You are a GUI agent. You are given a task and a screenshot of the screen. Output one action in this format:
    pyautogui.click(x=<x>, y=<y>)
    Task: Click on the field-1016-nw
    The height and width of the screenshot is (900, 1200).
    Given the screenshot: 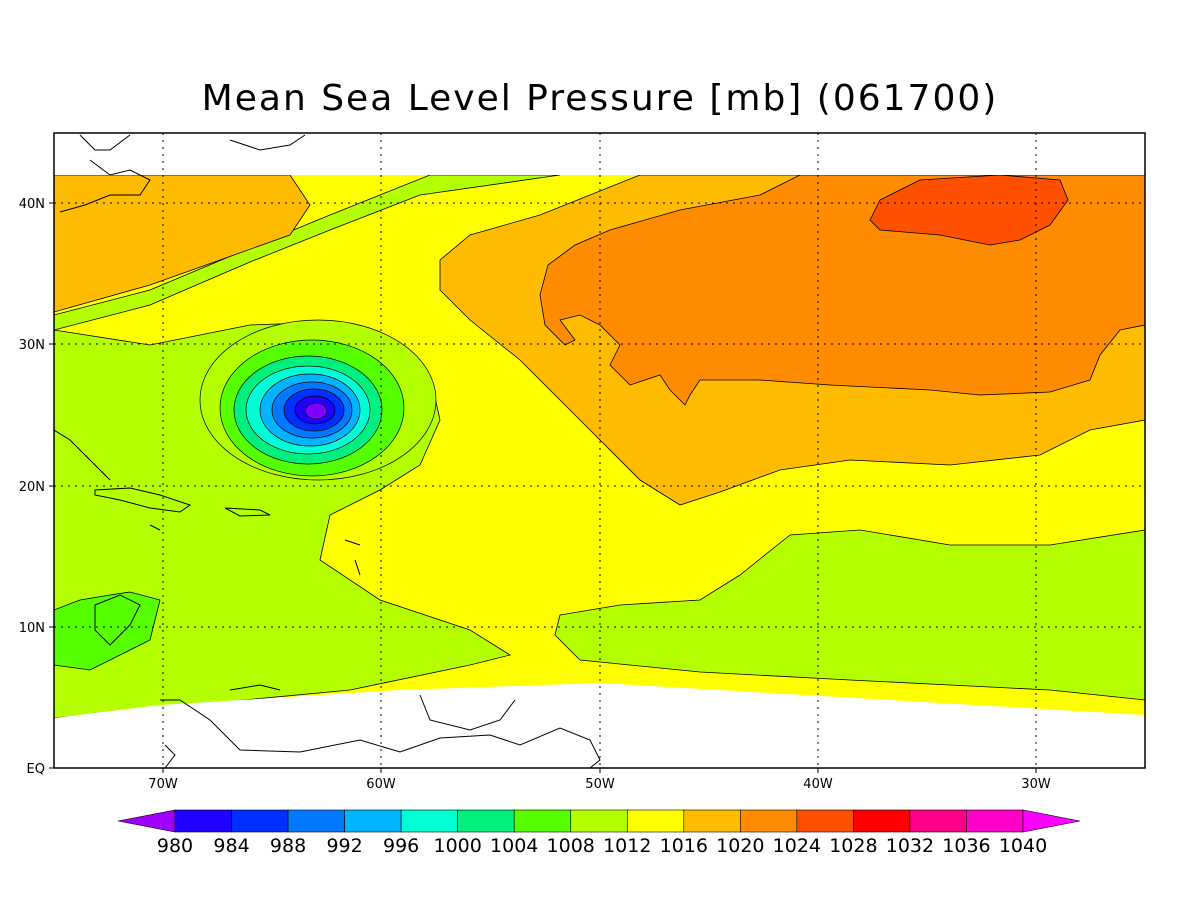 What is the action you would take?
    pyautogui.click(x=182, y=243)
    